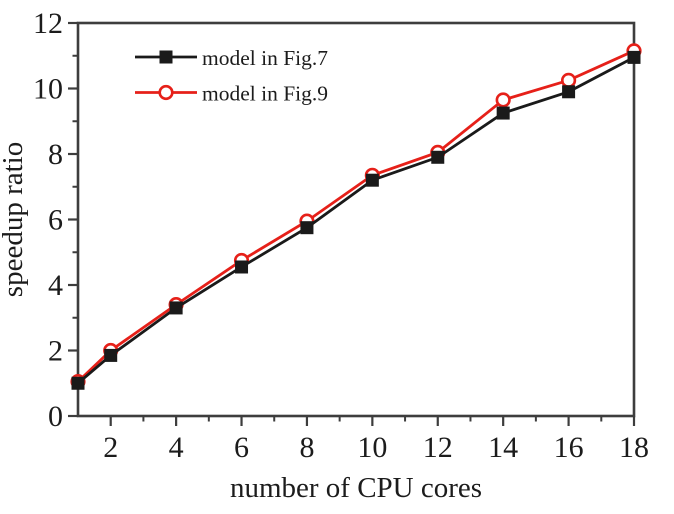  I want to click on x-axis-title: number of CPU cores, so click(356, 488).